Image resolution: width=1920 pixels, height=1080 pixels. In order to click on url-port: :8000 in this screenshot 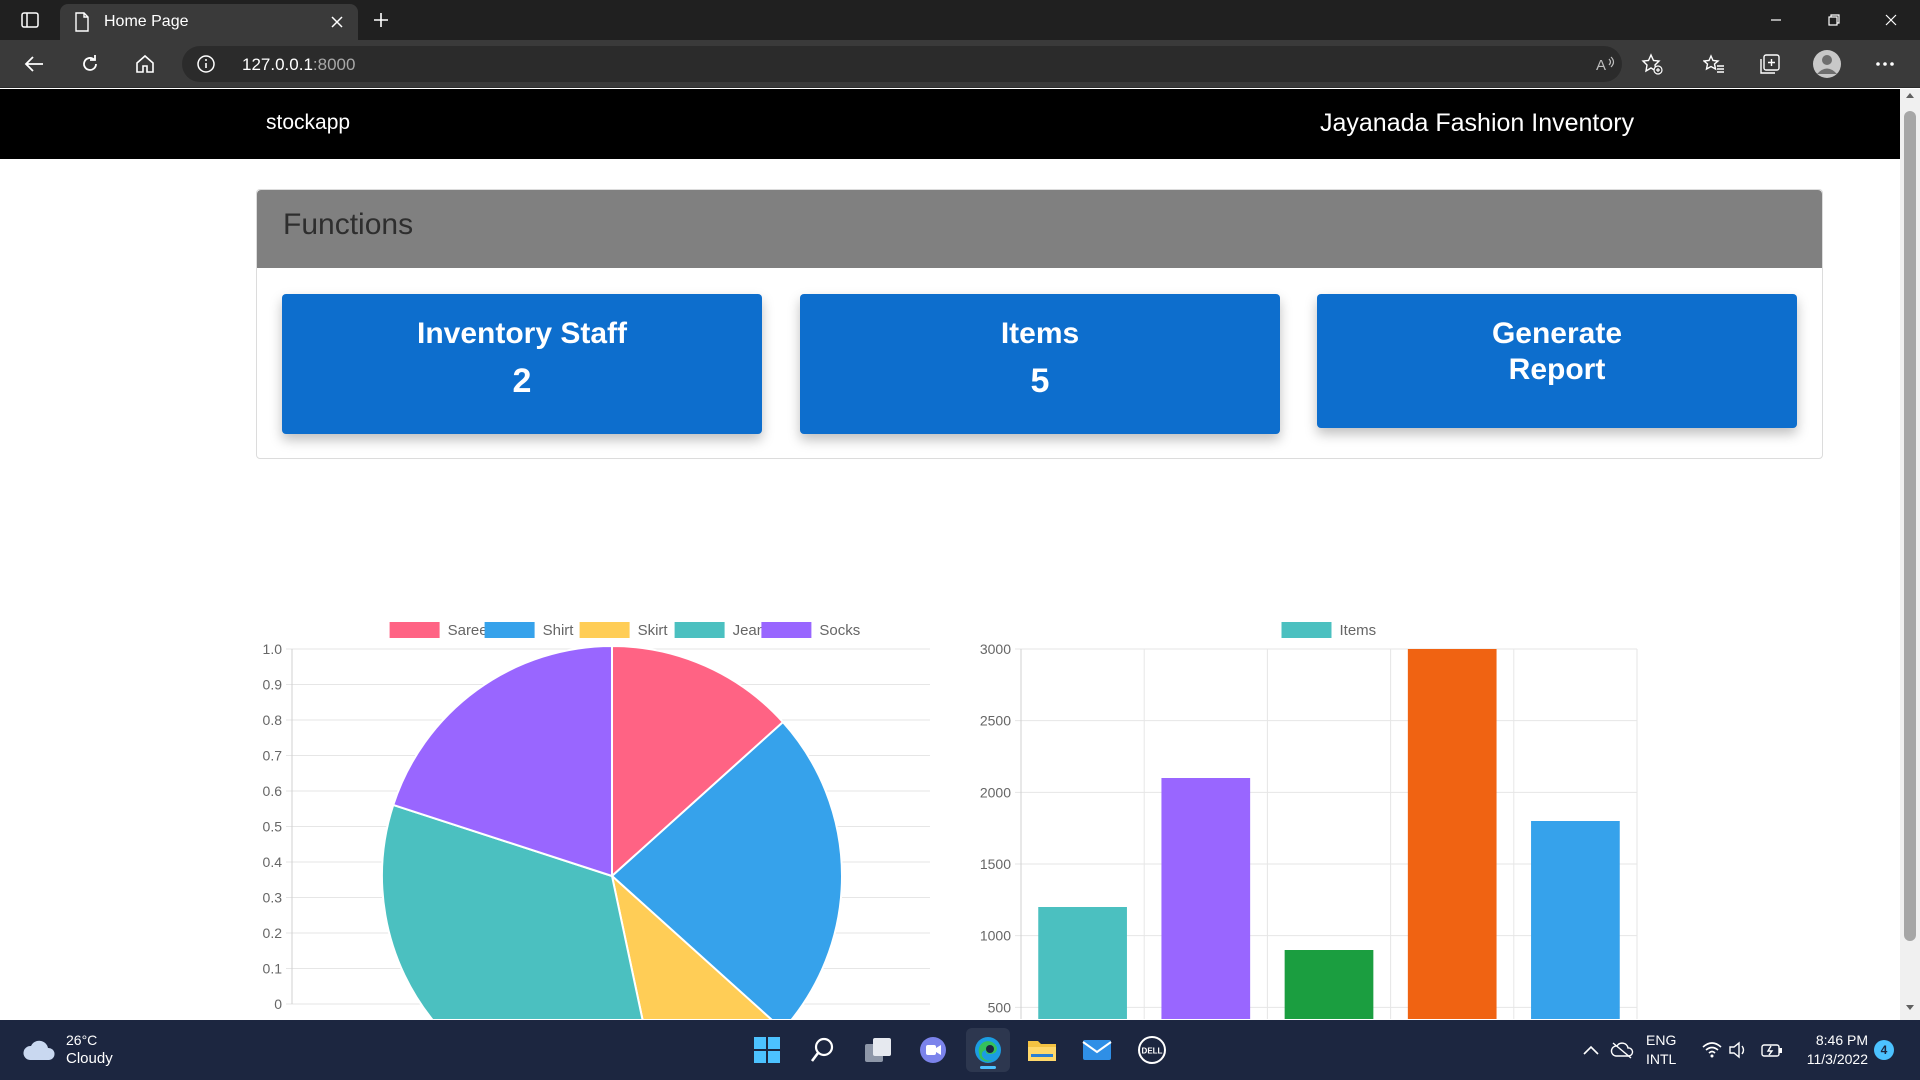, I will do `click(334, 64)`.